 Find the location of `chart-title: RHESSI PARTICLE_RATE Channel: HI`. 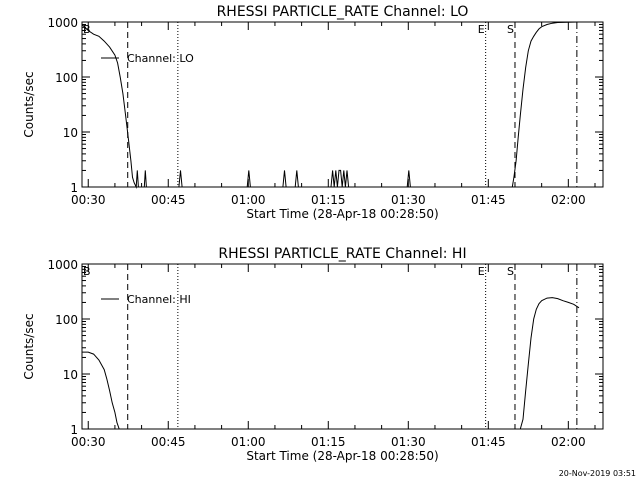

chart-title: RHESSI PARTICLE_RATE Channel: HI is located at coordinates (342, 254).